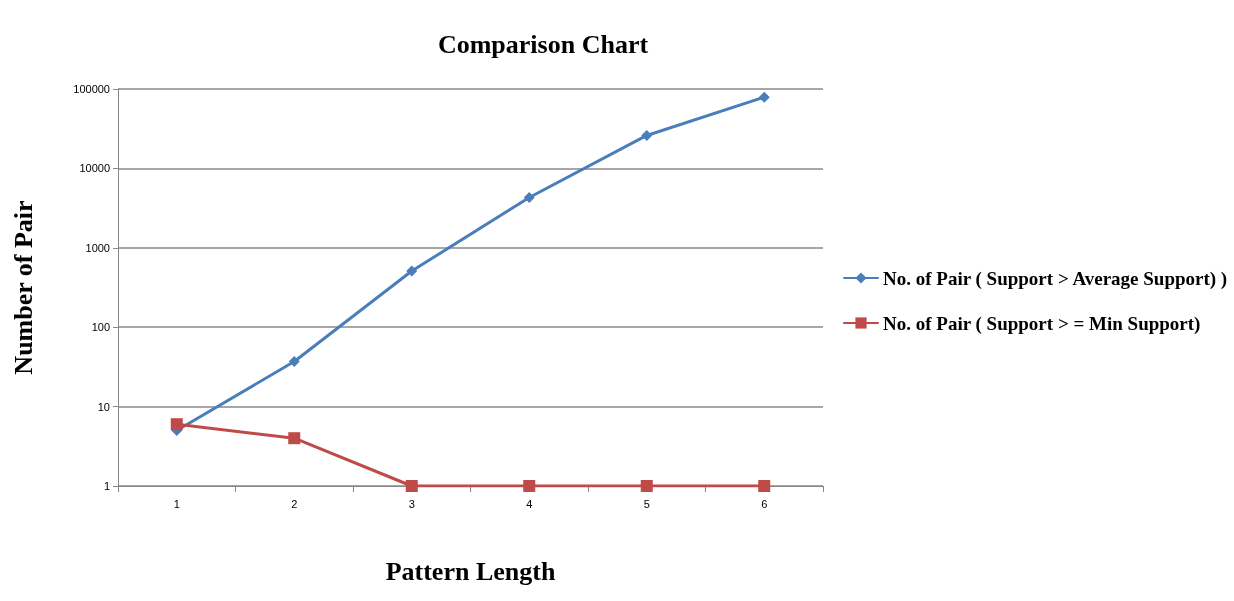 The width and height of the screenshot is (1234, 601). Describe the element at coordinates (91, 89) in the screenshot. I see `y-tick-label: 100000` at that location.